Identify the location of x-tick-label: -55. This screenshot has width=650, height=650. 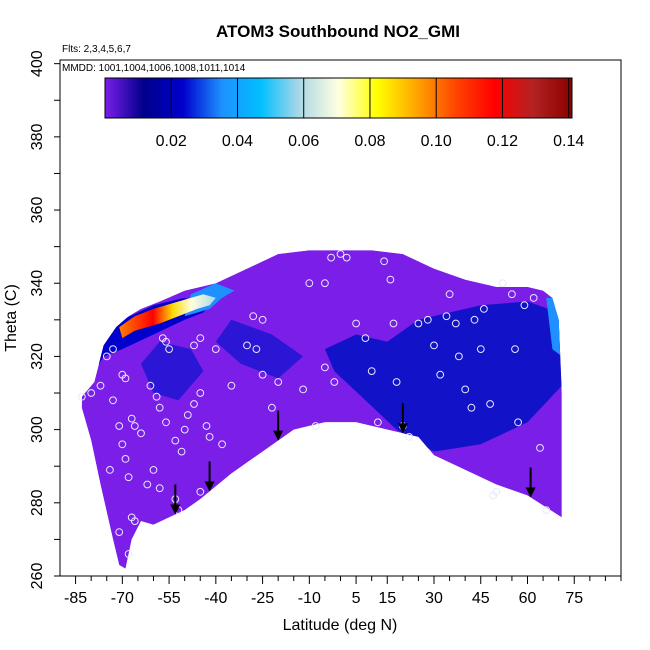
(169, 598).